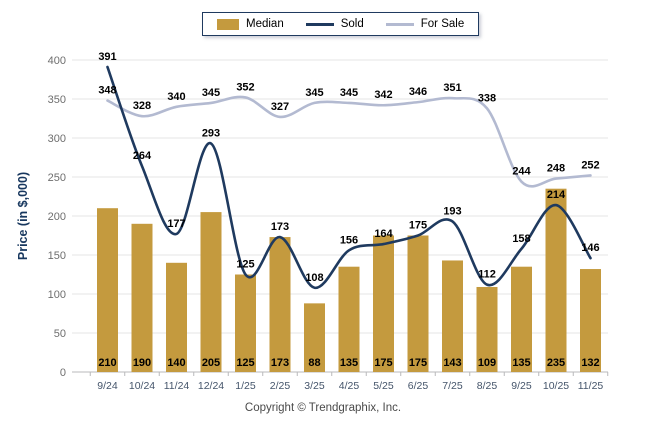  Describe the element at coordinates (556, 280) in the screenshot. I see `median-bar-10/25` at that location.